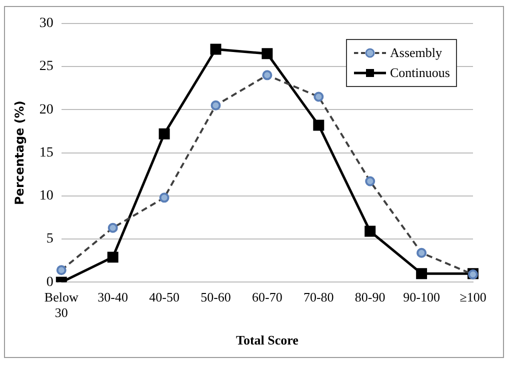 This screenshot has width=510, height=366. Describe the element at coordinates (416, 53) in the screenshot. I see `legend-label: Assembly` at that location.